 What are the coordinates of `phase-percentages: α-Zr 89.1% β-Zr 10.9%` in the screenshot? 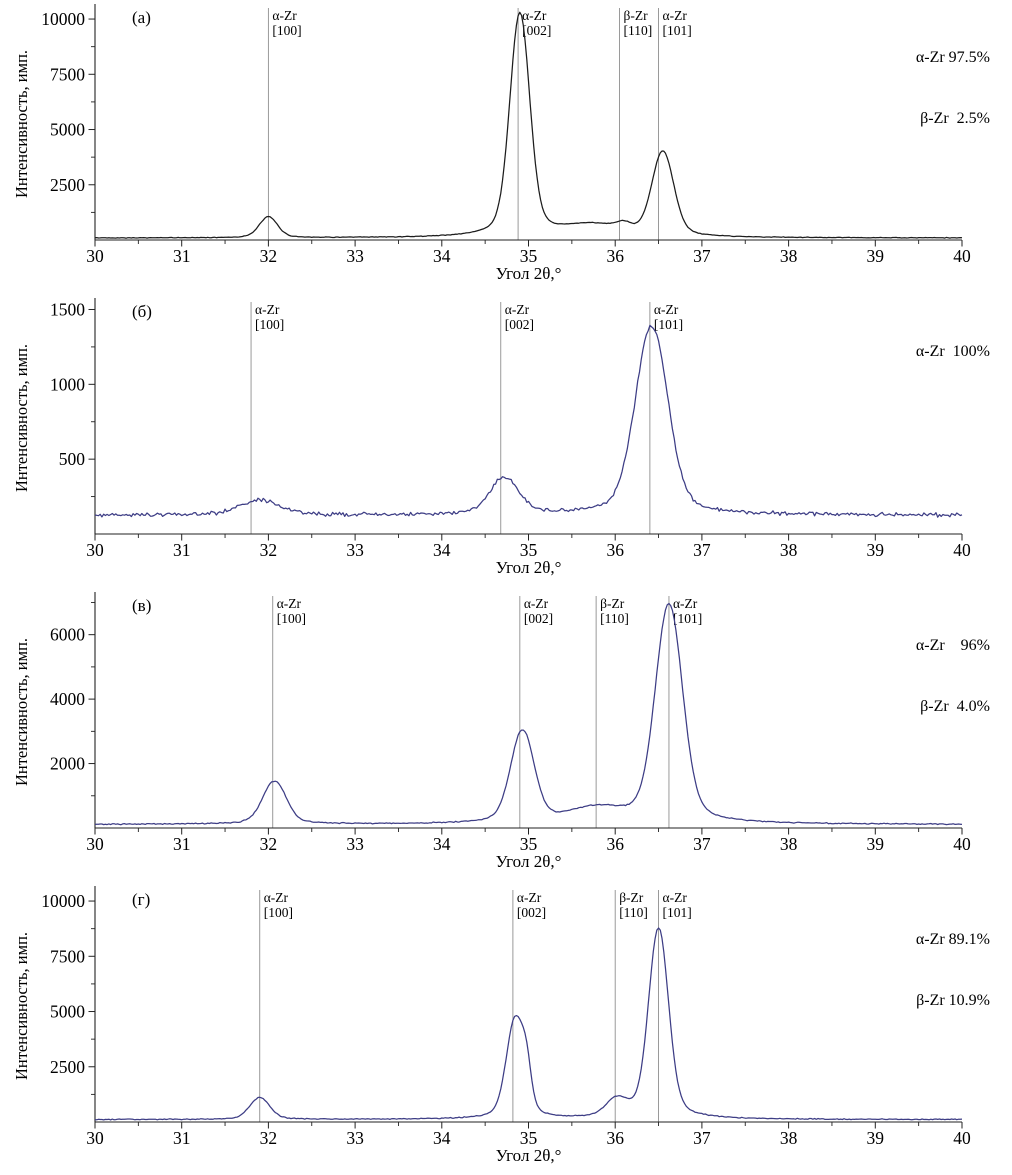 It's located at (953, 971).